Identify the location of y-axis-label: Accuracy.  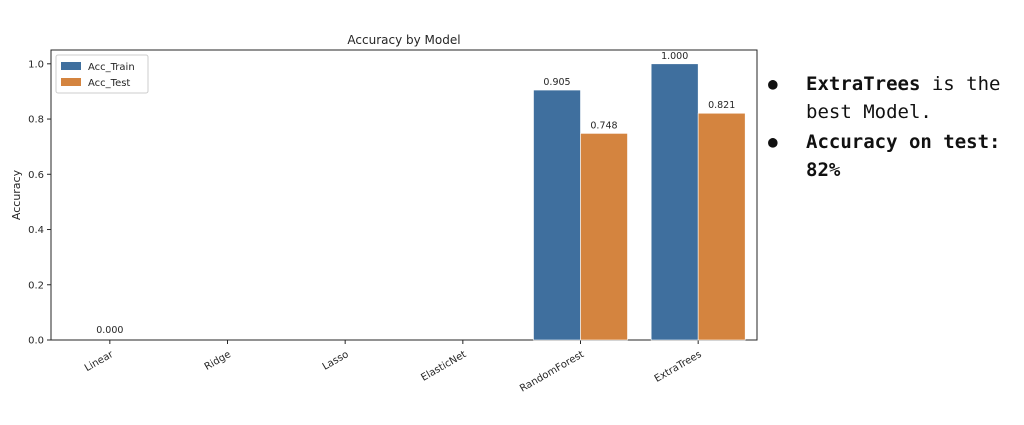
(16, 194).